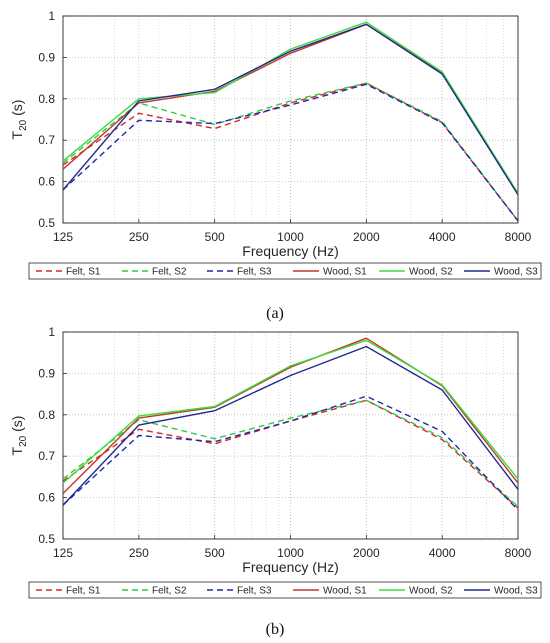  I want to click on series-line-felt-s2, so click(290, 453).